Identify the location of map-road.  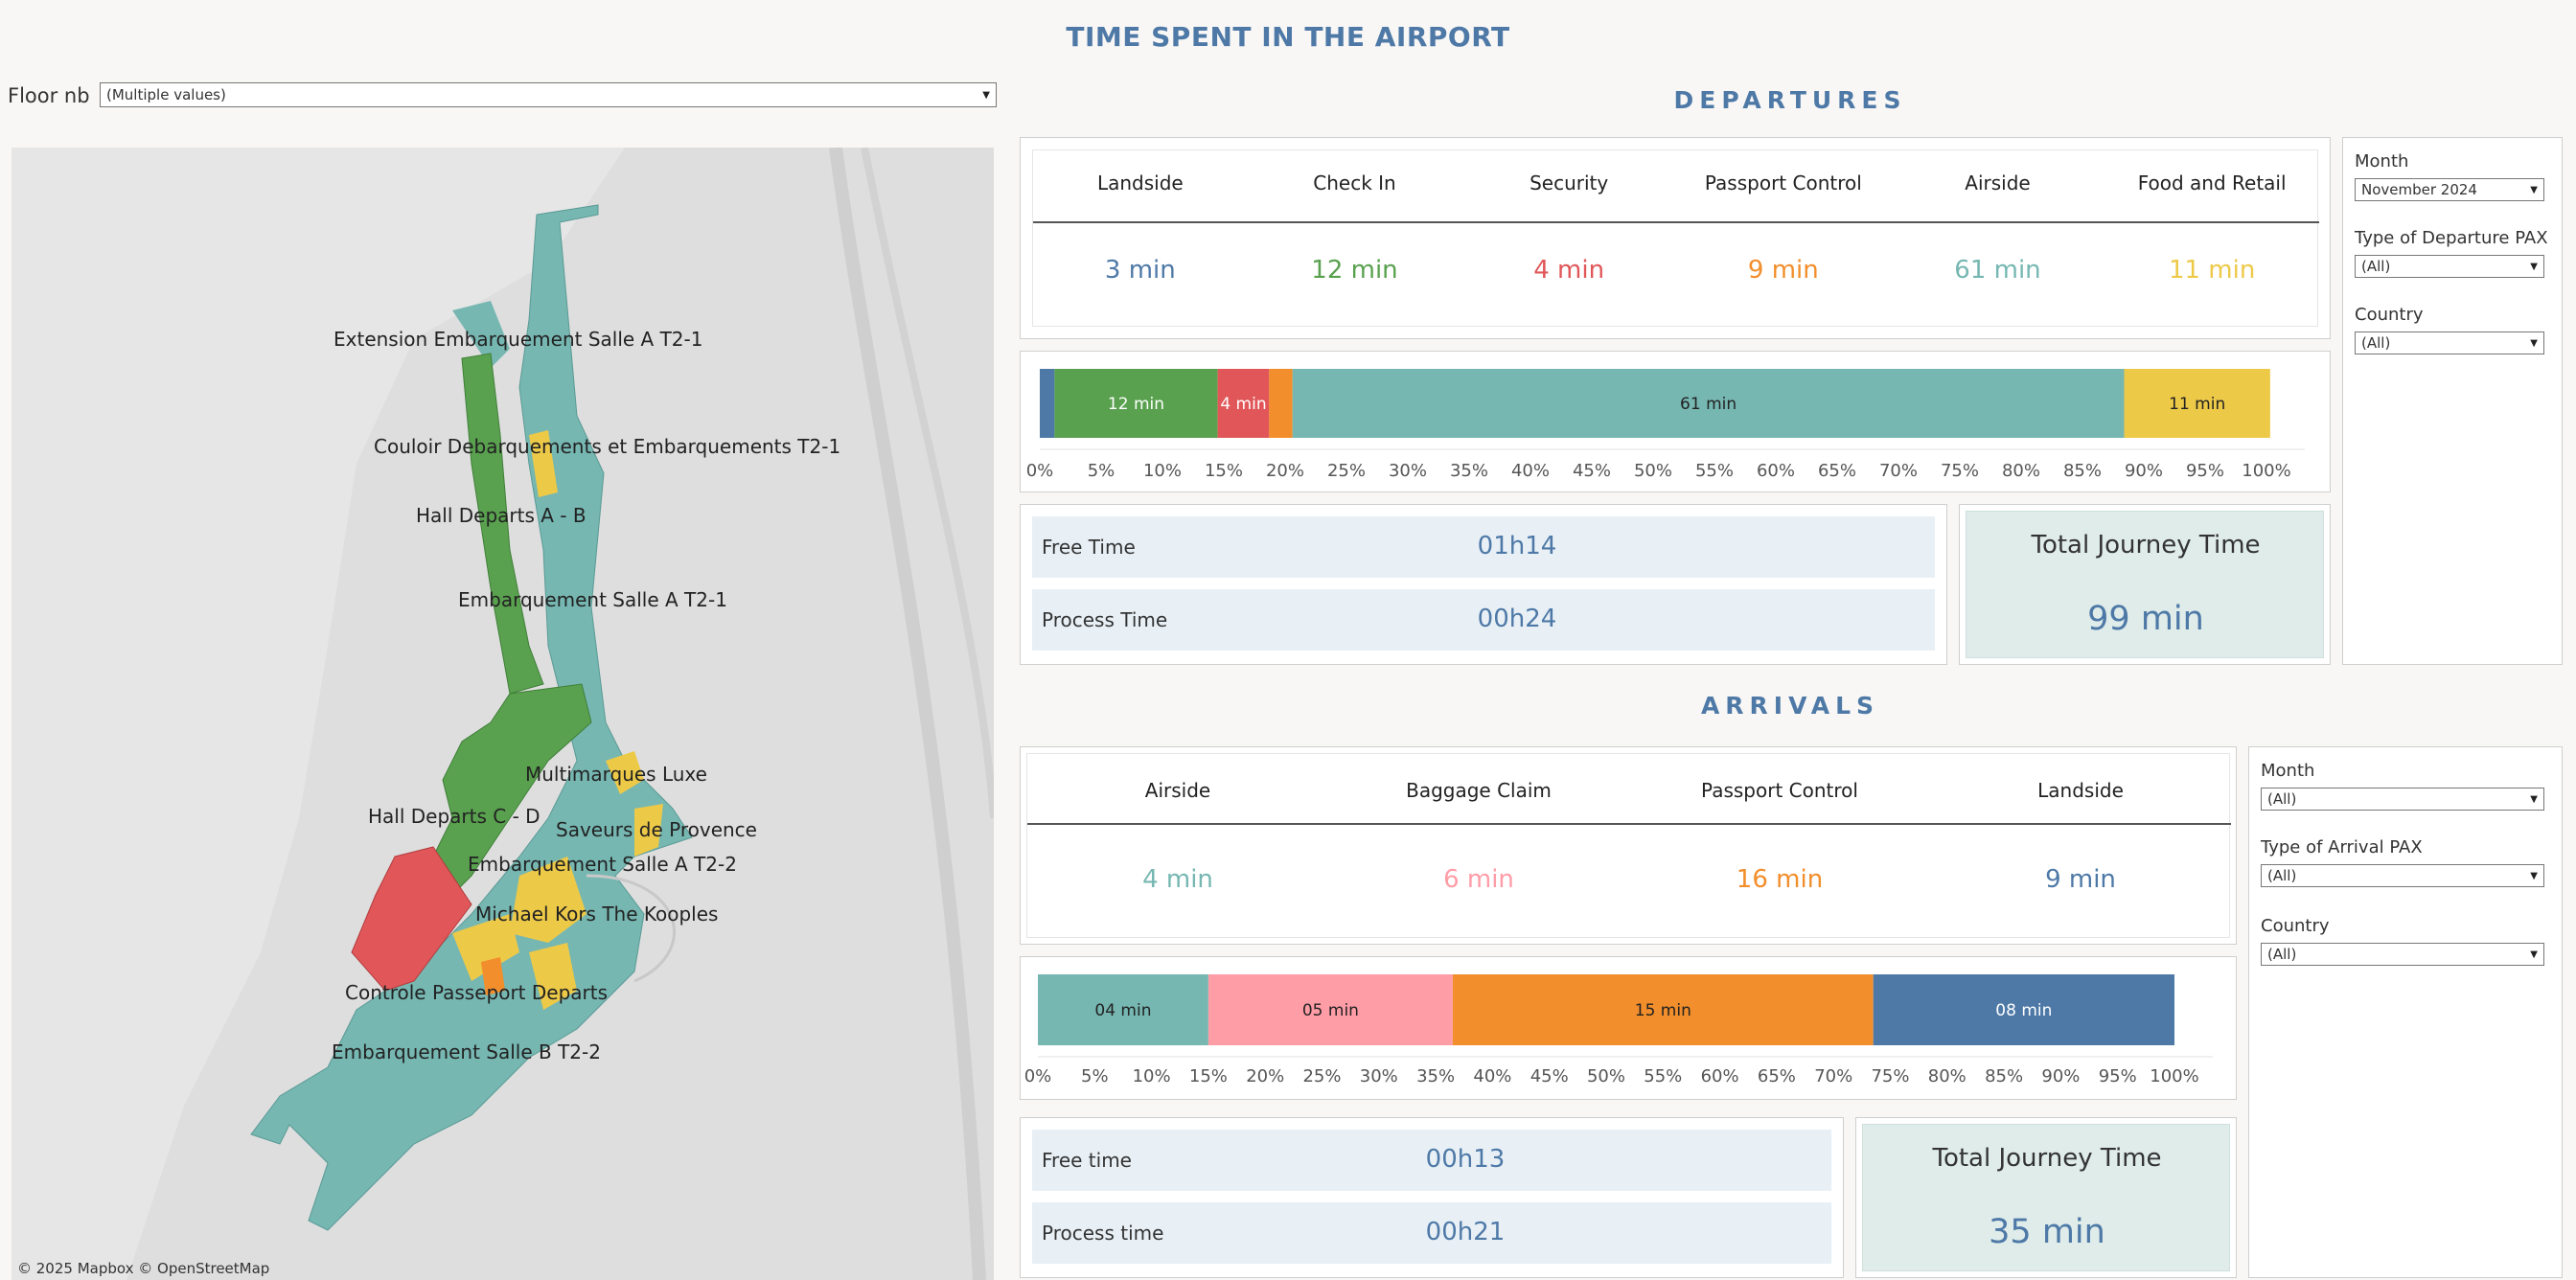
(907, 714).